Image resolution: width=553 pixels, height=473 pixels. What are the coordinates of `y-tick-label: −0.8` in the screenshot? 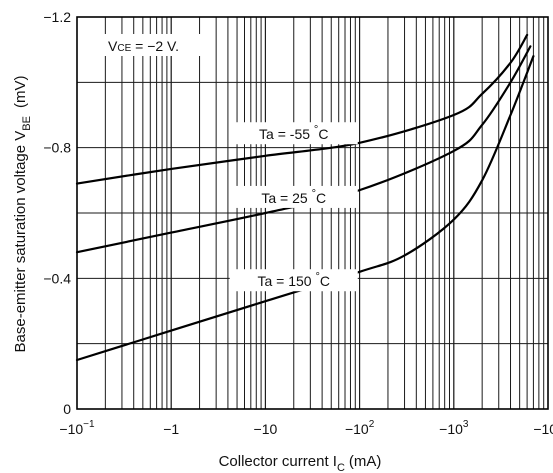 It's located at (57, 148).